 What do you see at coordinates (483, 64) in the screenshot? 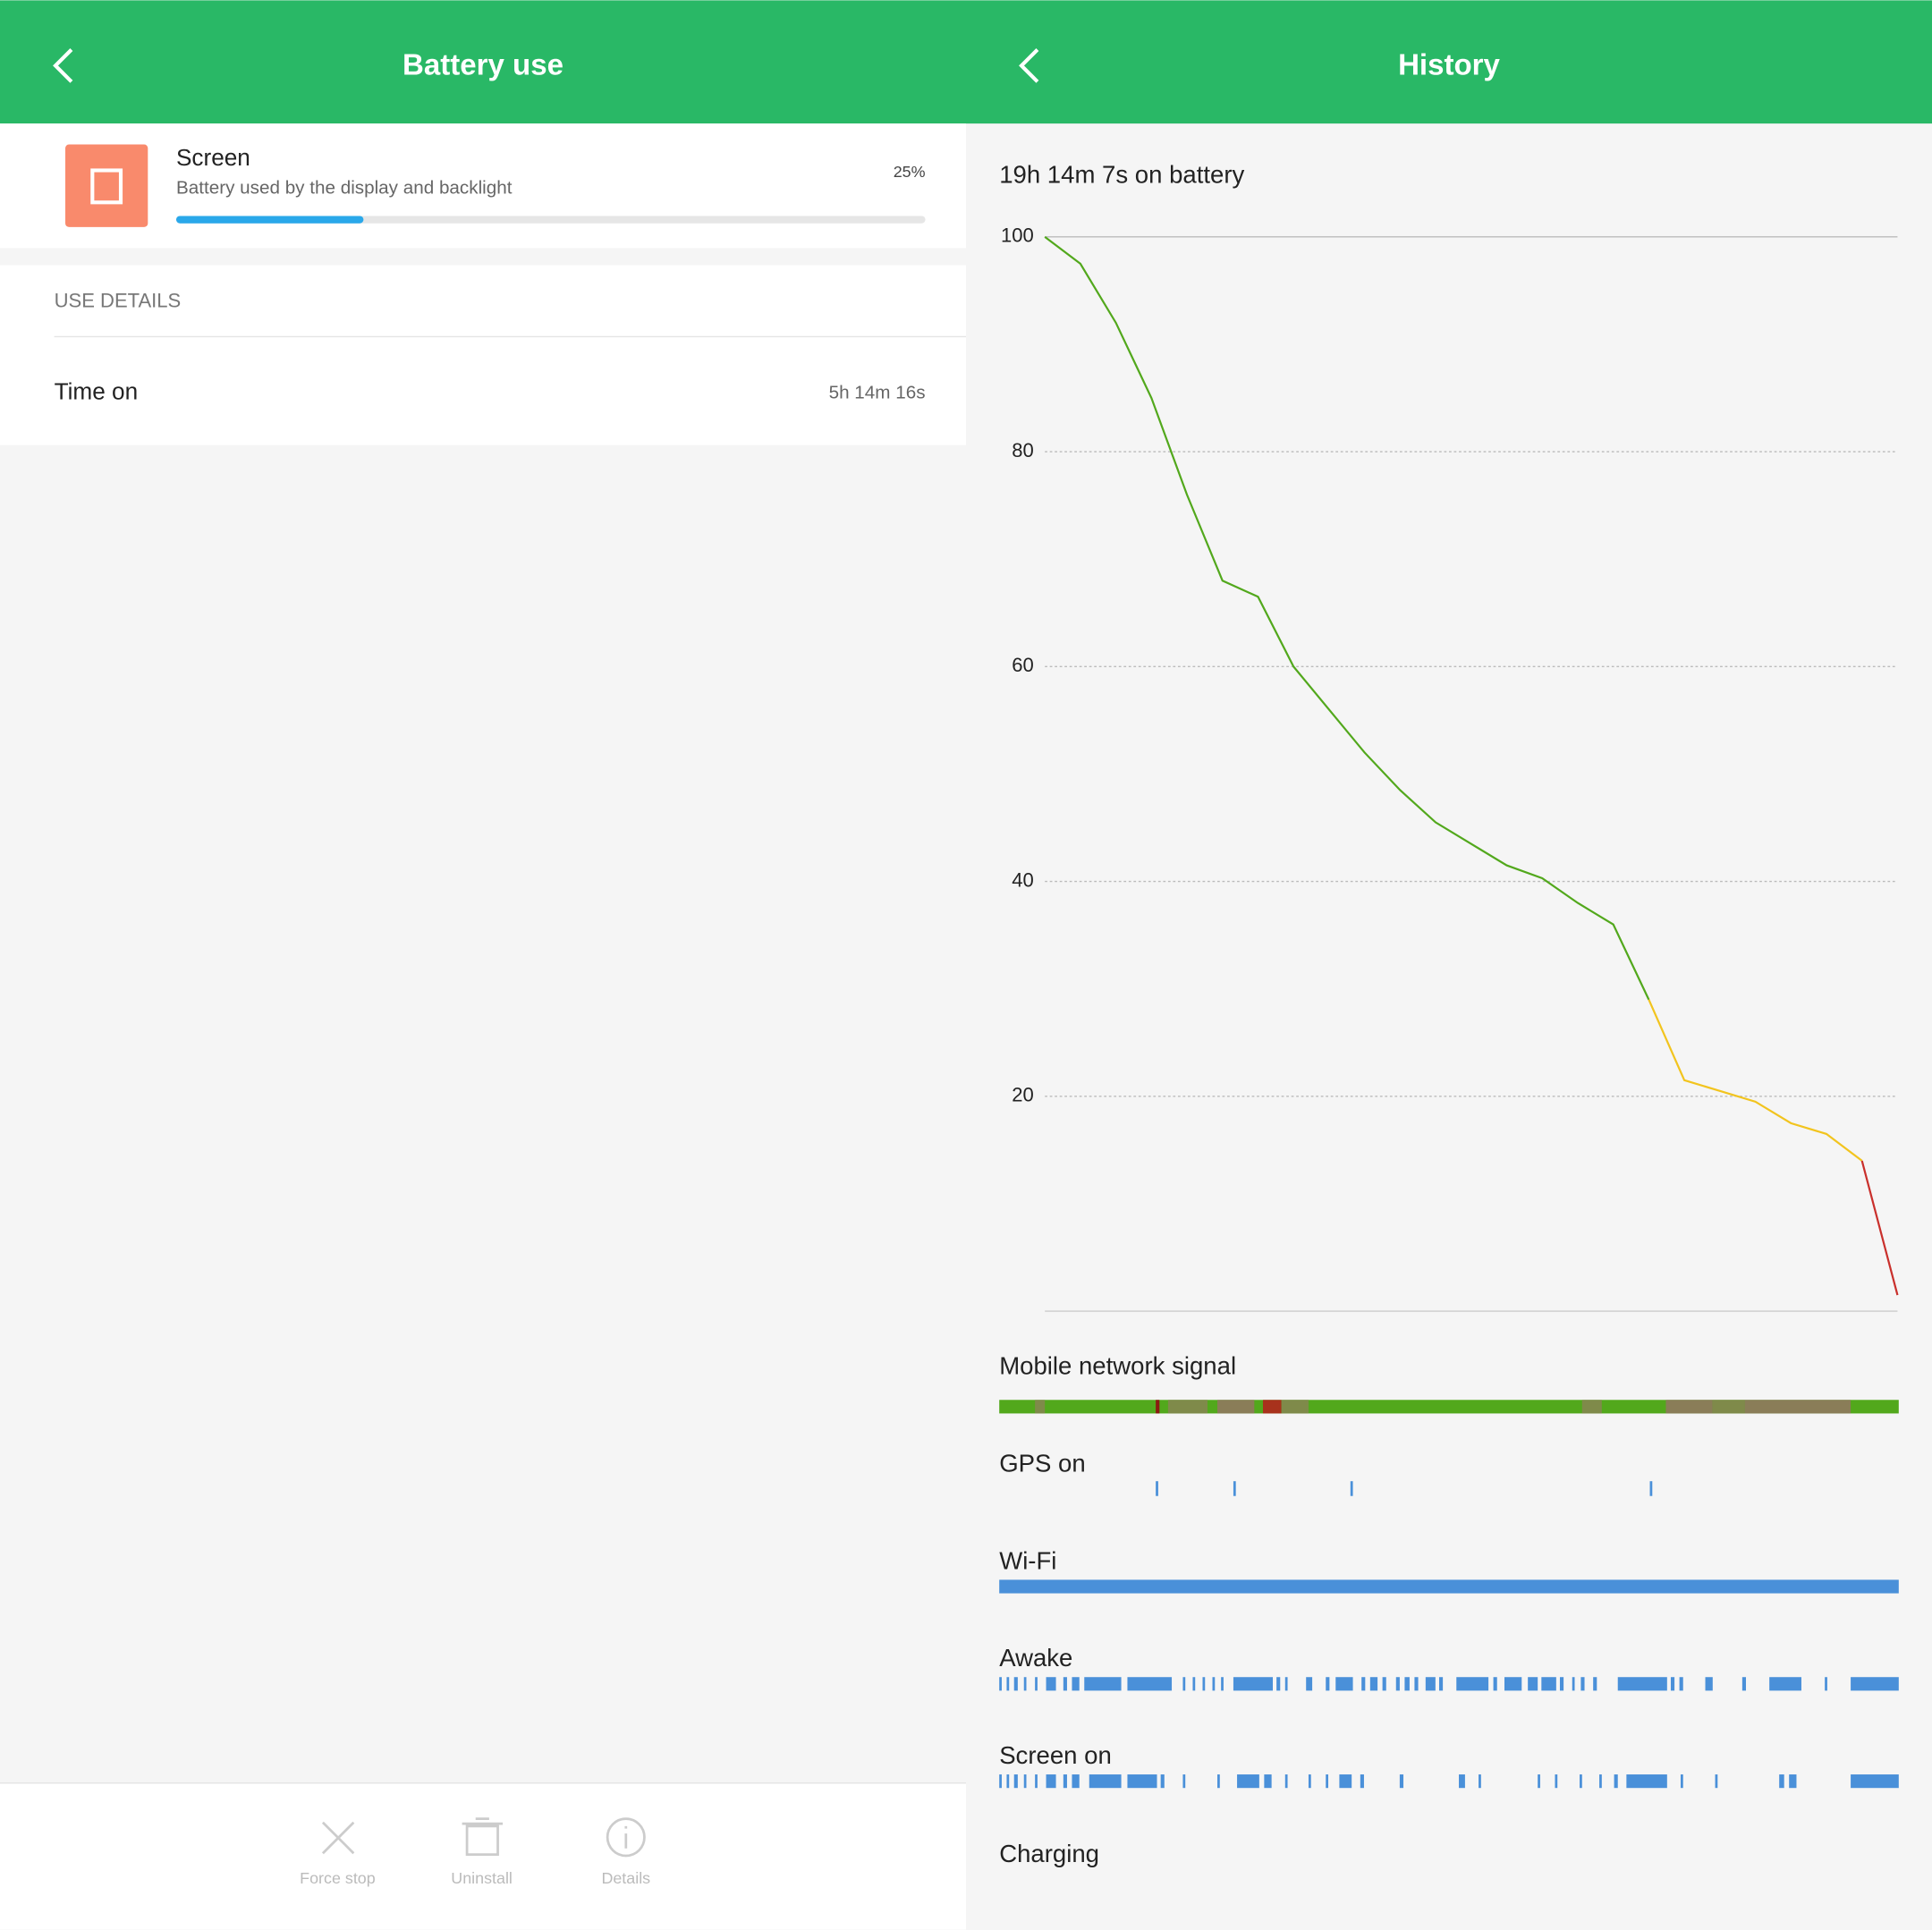
I see `title: Battery use` at bounding box center [483, 64].